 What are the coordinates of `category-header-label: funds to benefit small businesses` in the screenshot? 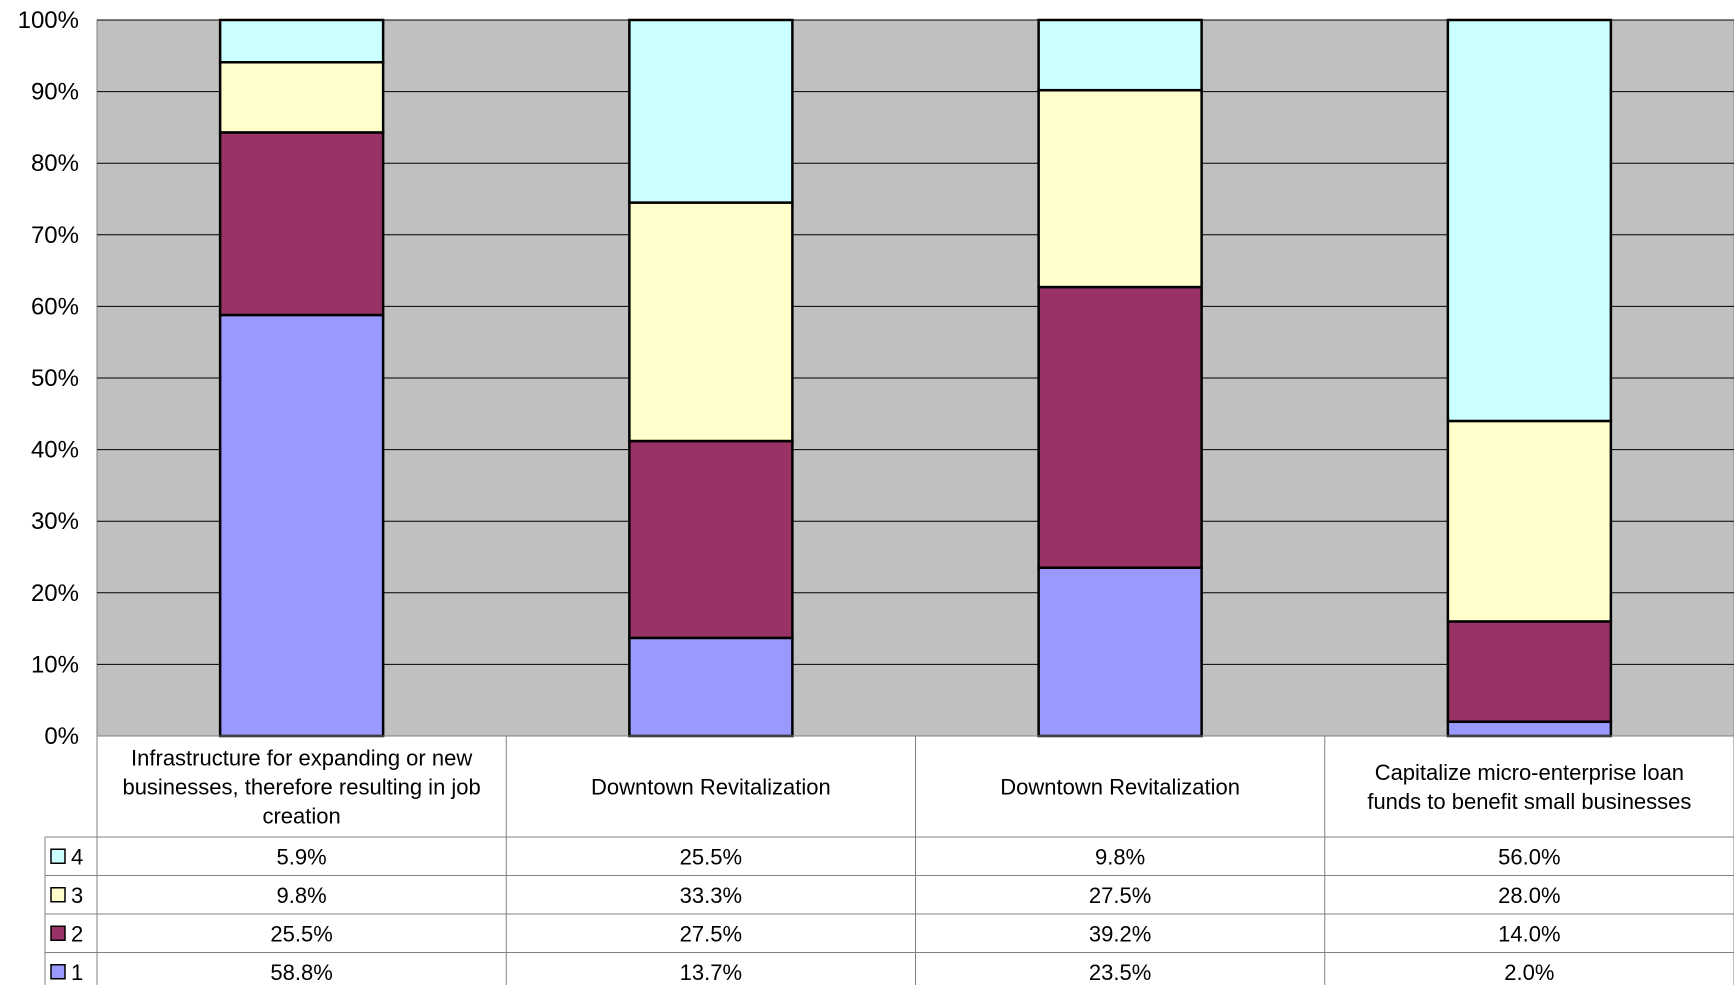 It's located at (1529, 801).